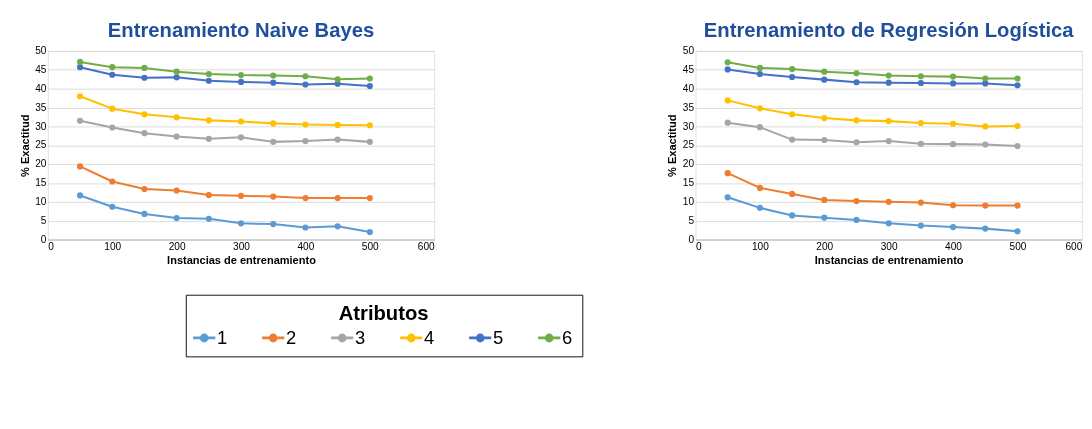  I want to click on legend-label: 6, so click(567, 337).